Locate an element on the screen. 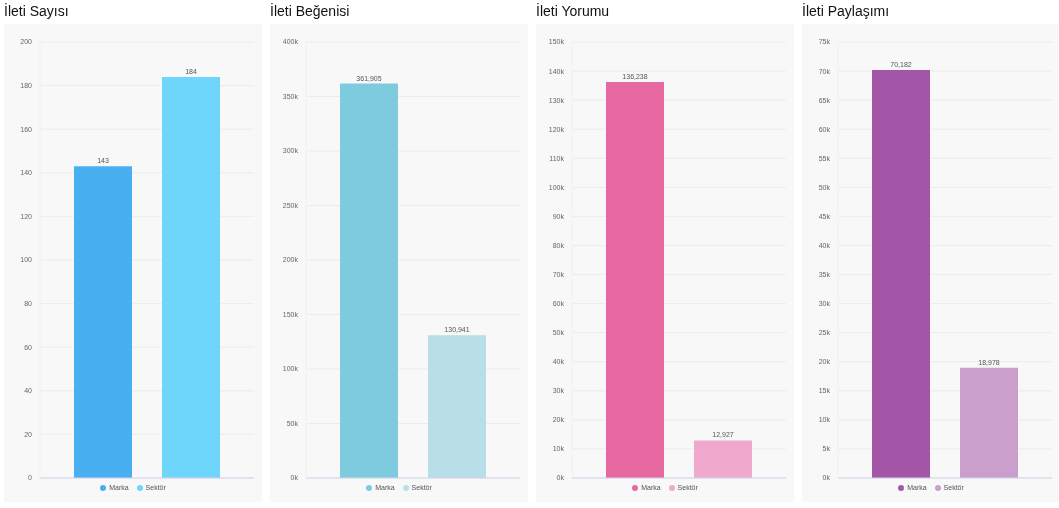 Image resolution: width=1059 pixels, height=508 pixels. chart-title: İleti Beğenisi is located at coordinates (310, 11).